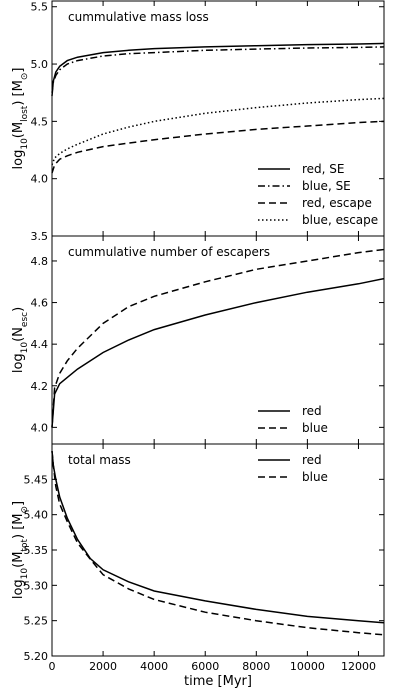 The width and height of the screenshot is (415, 692). I want to click on y-axis-label: log10(Mlost) [M⊙], so click(20, 119).